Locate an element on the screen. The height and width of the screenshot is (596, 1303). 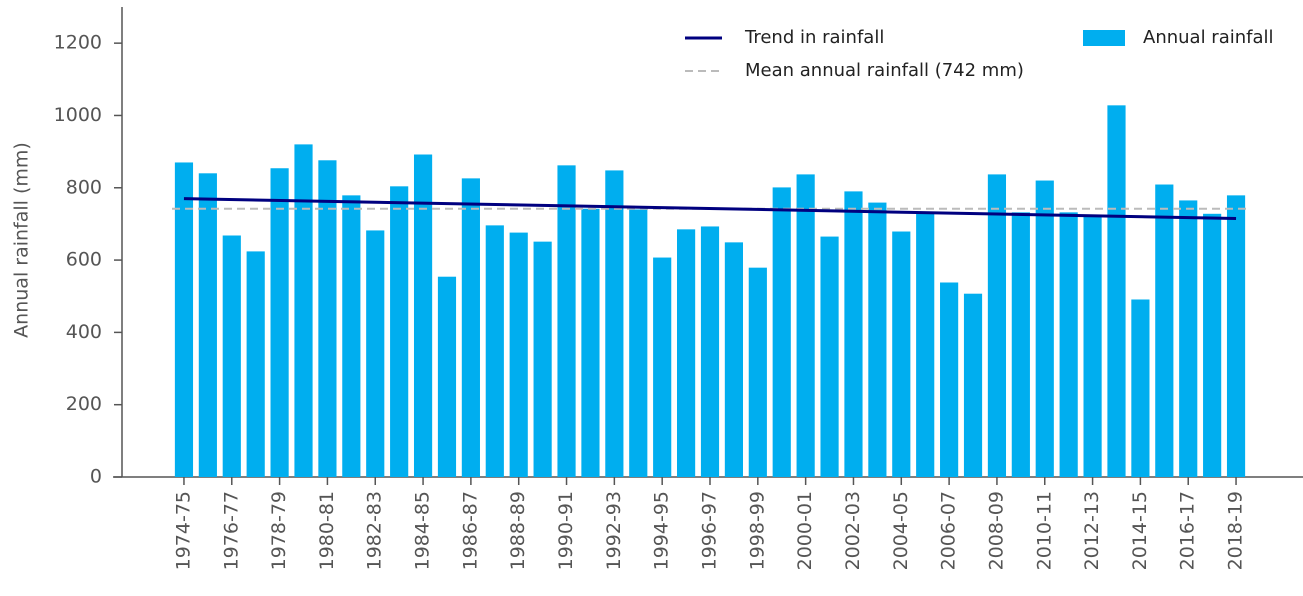
x-tick-label: 1990-91 is located at coordinates (566, 530).